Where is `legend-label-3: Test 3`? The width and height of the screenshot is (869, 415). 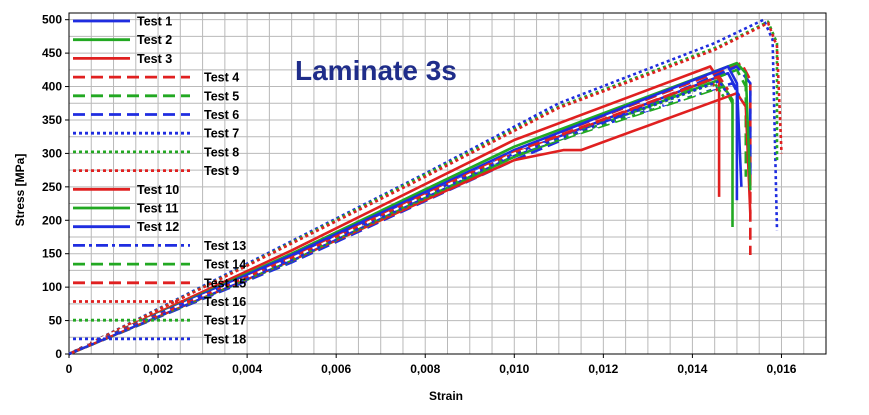
legend-label-3: Test 3 is located at coordinates (154, 59).